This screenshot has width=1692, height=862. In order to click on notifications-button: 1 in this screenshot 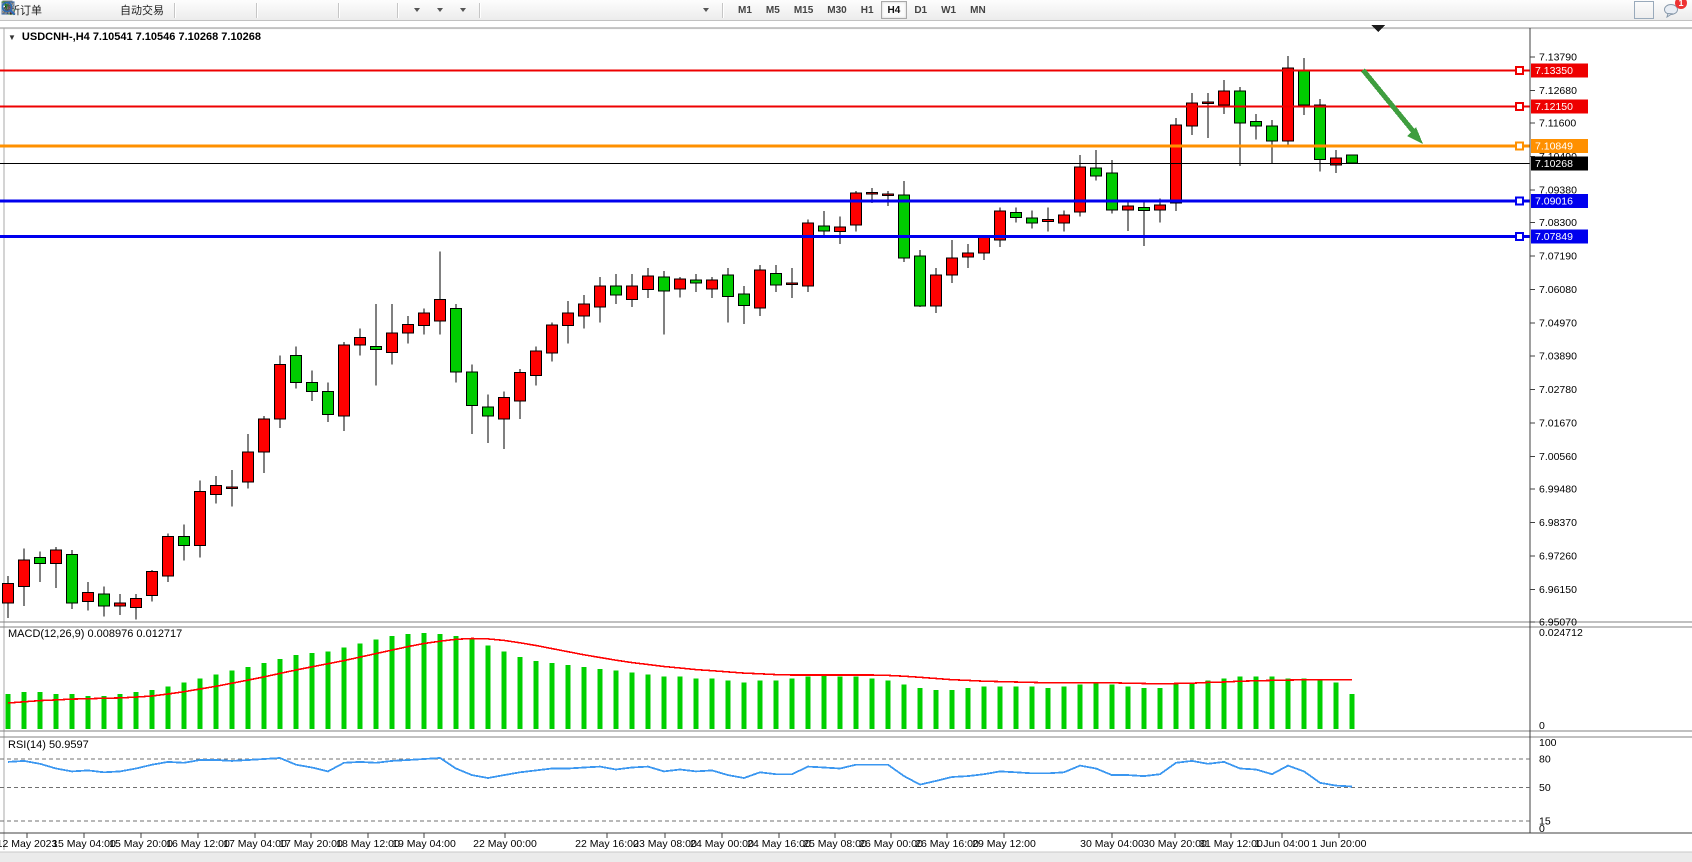, I will do `click(1674, 9)`.